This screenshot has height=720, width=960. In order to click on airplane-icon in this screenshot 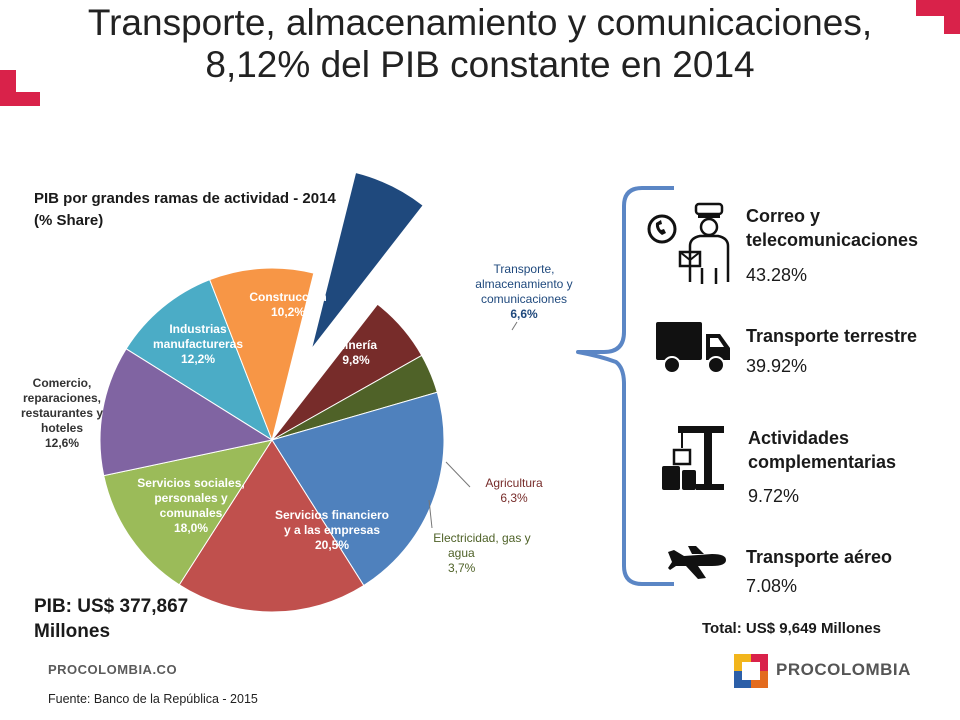, I will do `click(697, 562)`.